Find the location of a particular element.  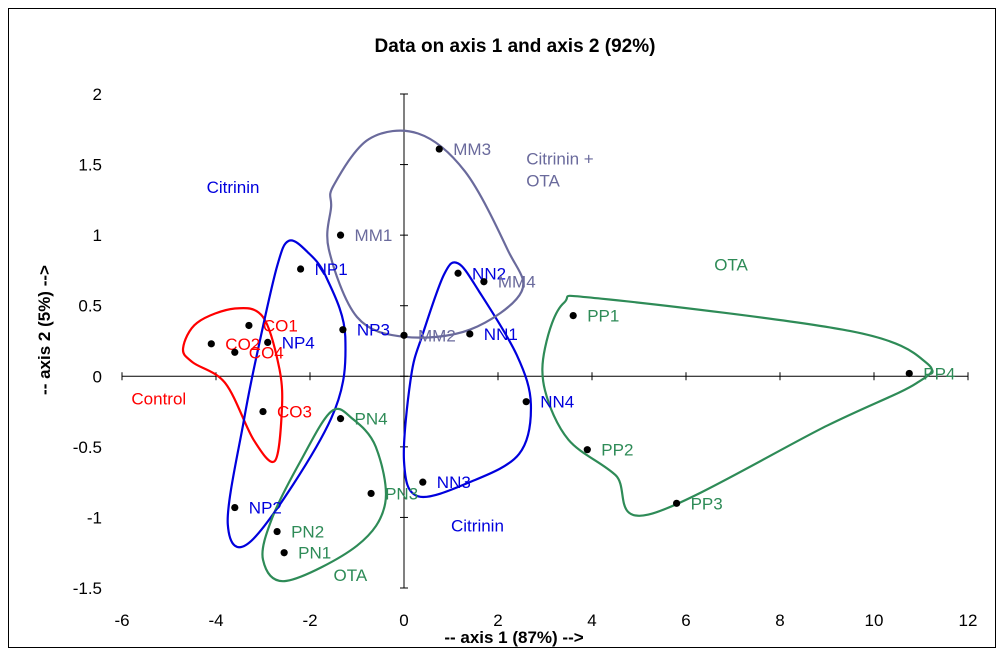

point-label: PN3 is located at coordinates (401, 493).